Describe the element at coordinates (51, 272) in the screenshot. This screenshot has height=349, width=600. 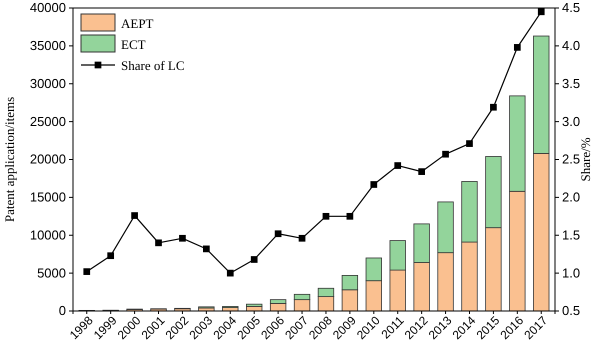
I see `y-tick-label: 5000` at that location.